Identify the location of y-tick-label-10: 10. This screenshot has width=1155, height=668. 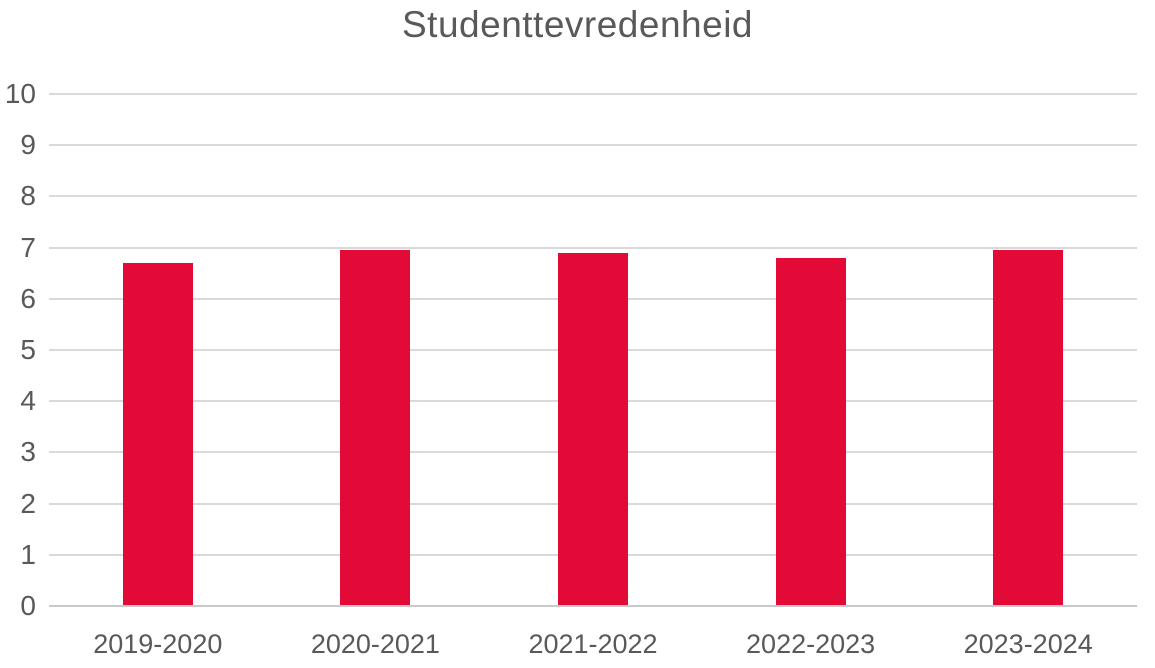
(20, 93).